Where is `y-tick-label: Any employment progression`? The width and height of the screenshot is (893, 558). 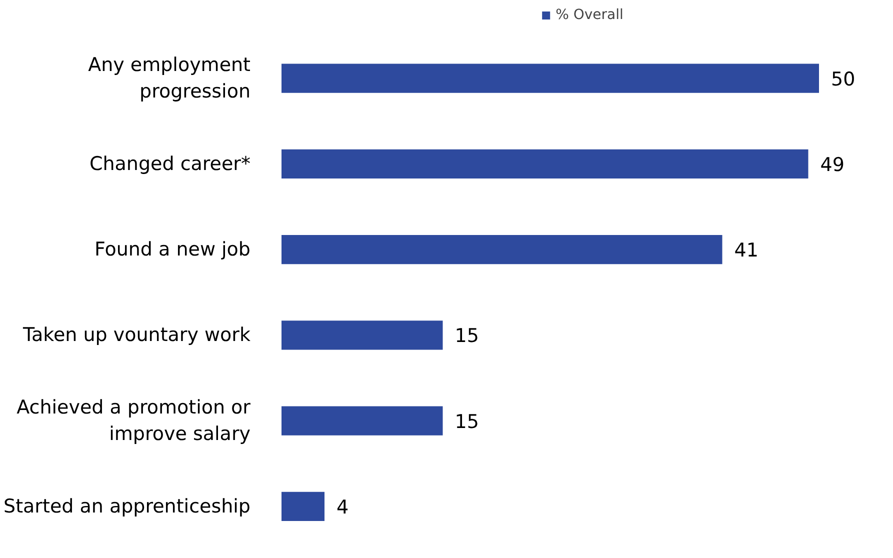 y-tick-label: Any employment progression is located at coordinates (169, 78).